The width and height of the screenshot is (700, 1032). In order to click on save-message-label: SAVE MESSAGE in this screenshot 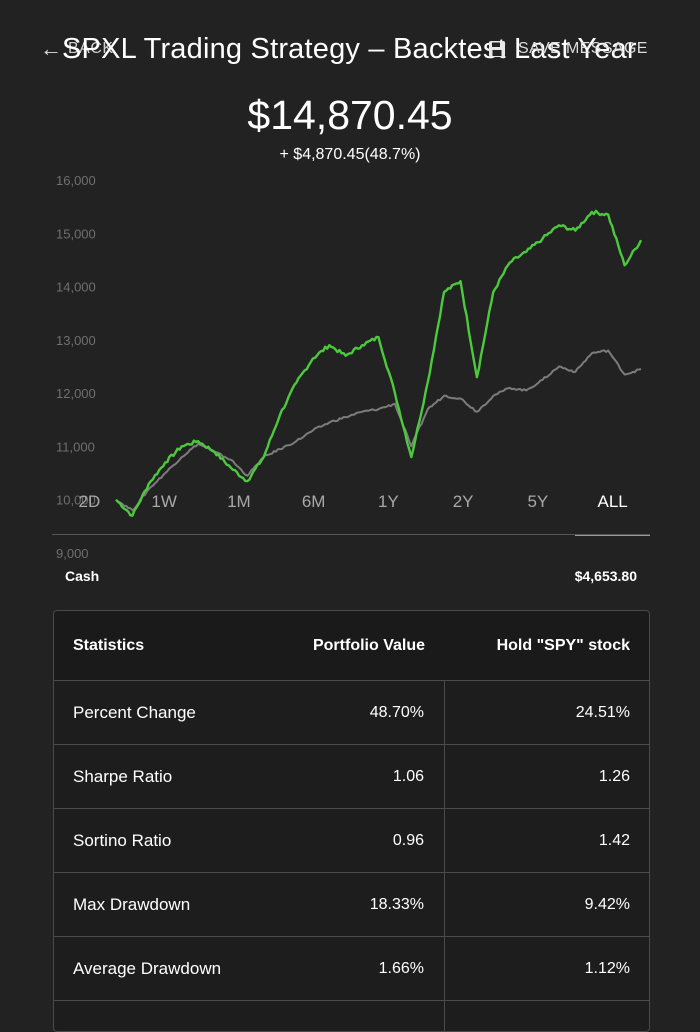, I will do `click(583, 48)`.